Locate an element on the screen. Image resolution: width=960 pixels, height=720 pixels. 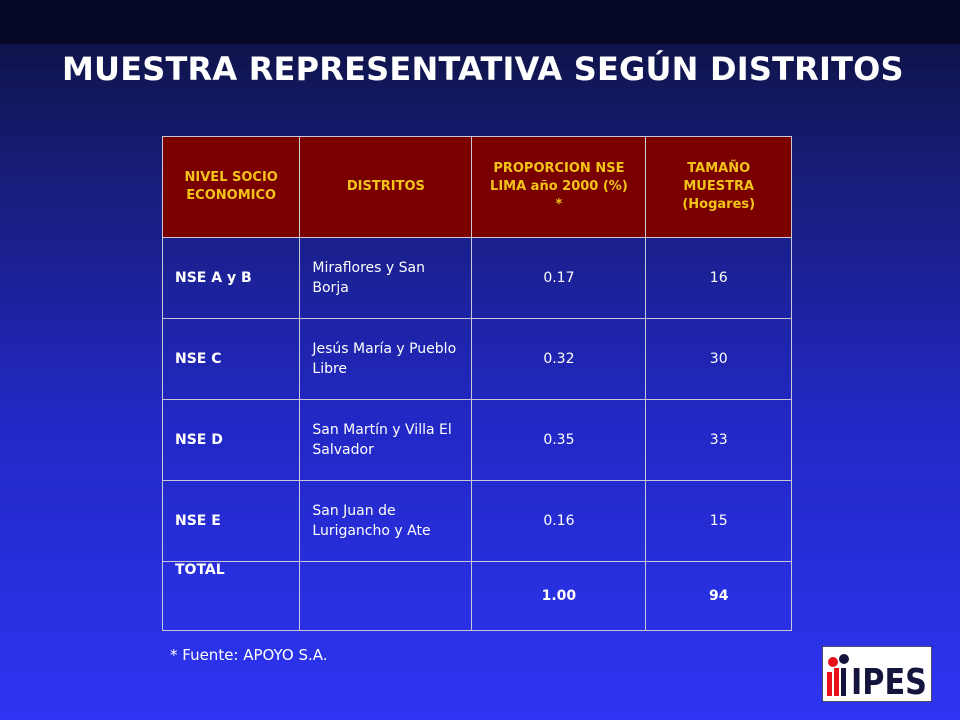
row-level: NSE A y B is located at coordinates (231, 278).